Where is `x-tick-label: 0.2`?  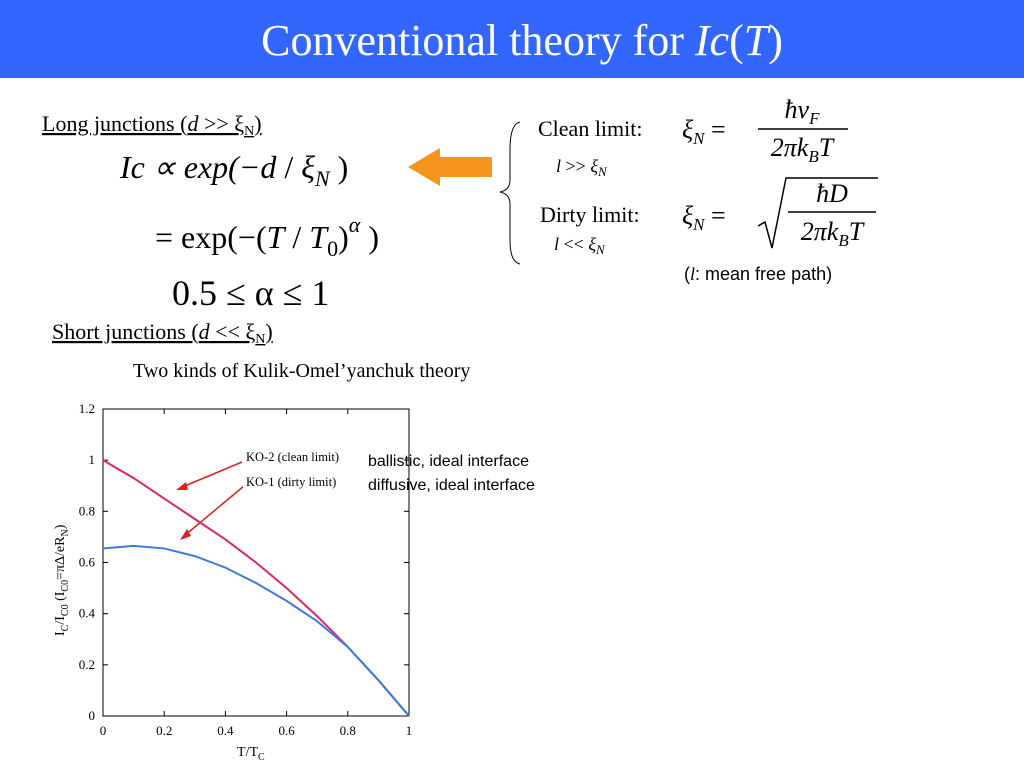 x-tick-label: 0.2 is located at coordinates (164, 730).